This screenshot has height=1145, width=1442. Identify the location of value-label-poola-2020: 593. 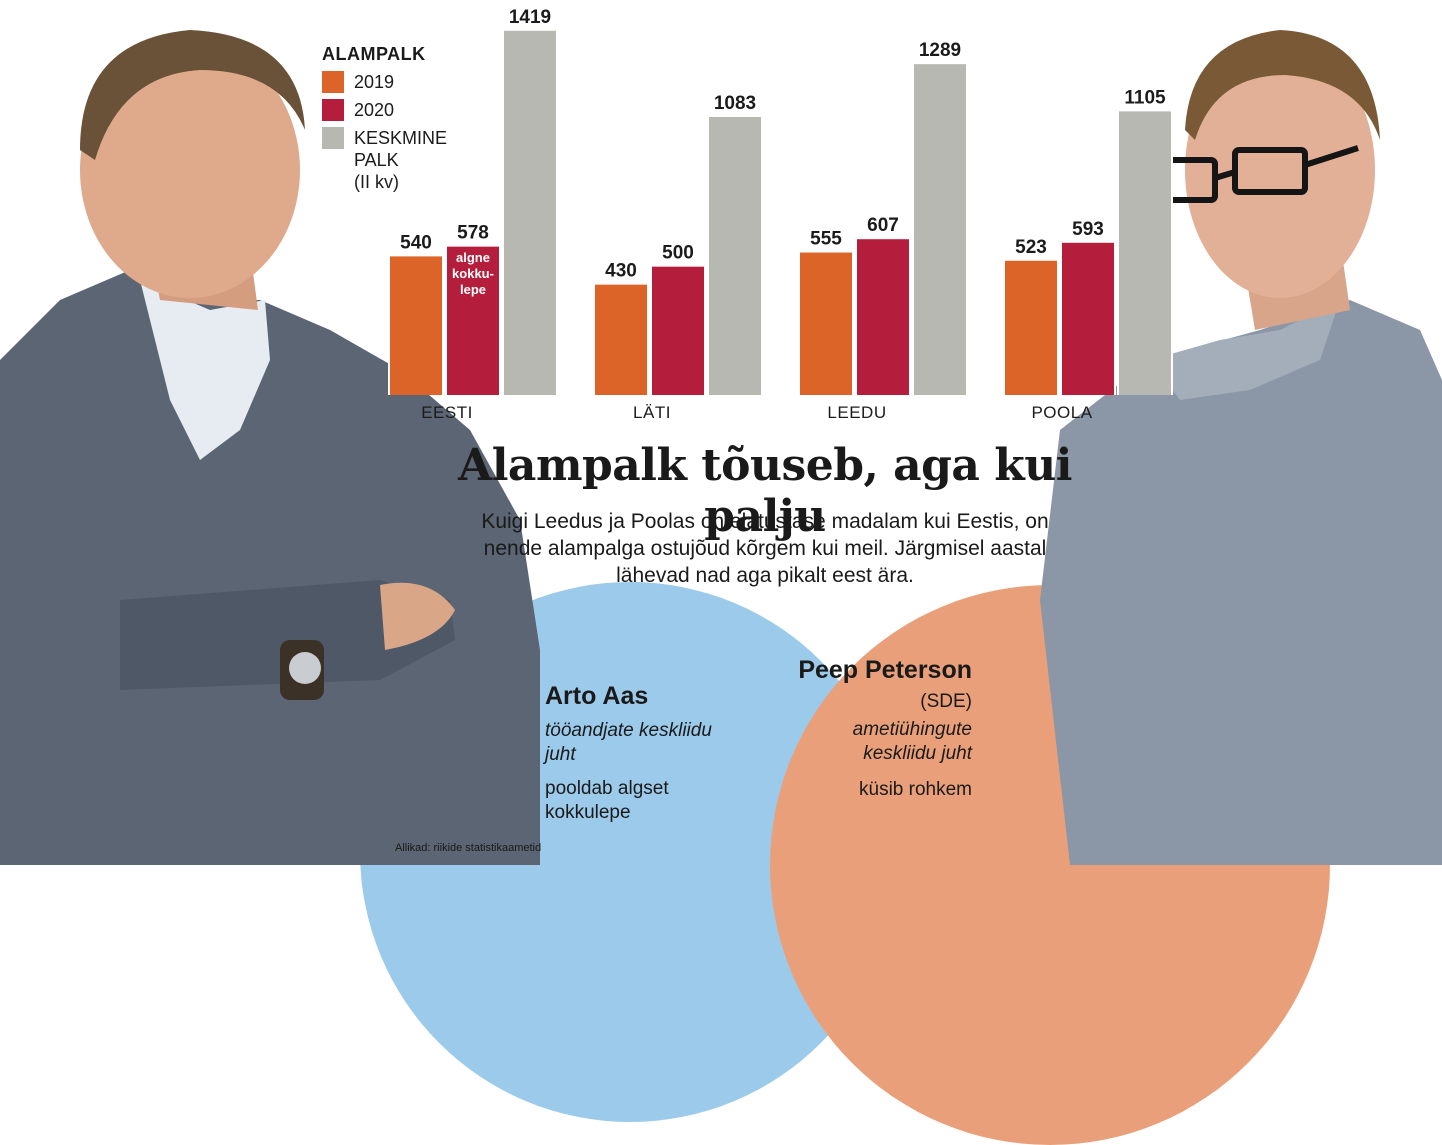
(1088, 229).